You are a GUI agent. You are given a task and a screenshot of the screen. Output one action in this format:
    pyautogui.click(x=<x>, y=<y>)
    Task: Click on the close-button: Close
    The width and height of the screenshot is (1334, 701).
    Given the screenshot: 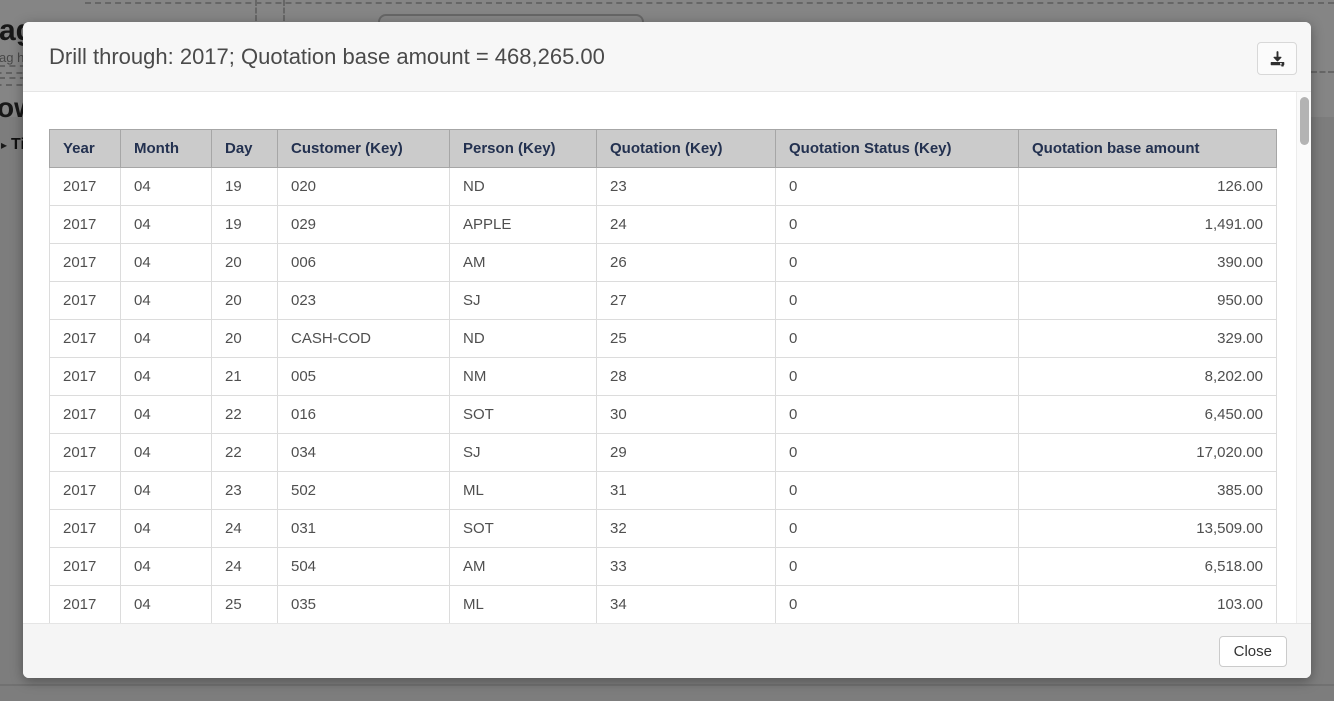 What is the action you would take?
    pyautogui.click(x=1252, y=651)
    